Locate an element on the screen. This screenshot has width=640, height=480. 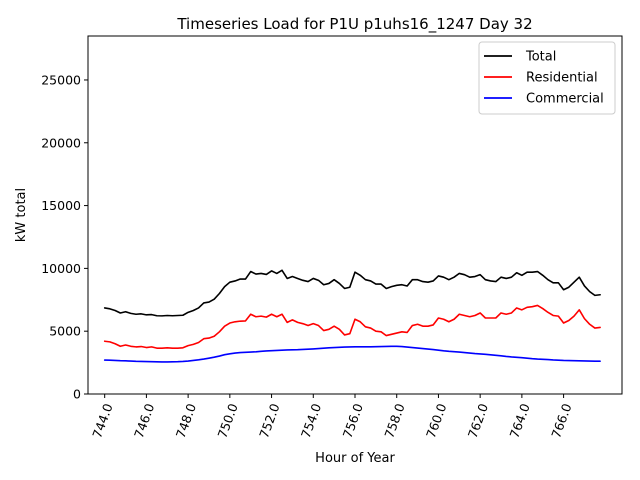
series-line-total is located at coordinates (352, 293).